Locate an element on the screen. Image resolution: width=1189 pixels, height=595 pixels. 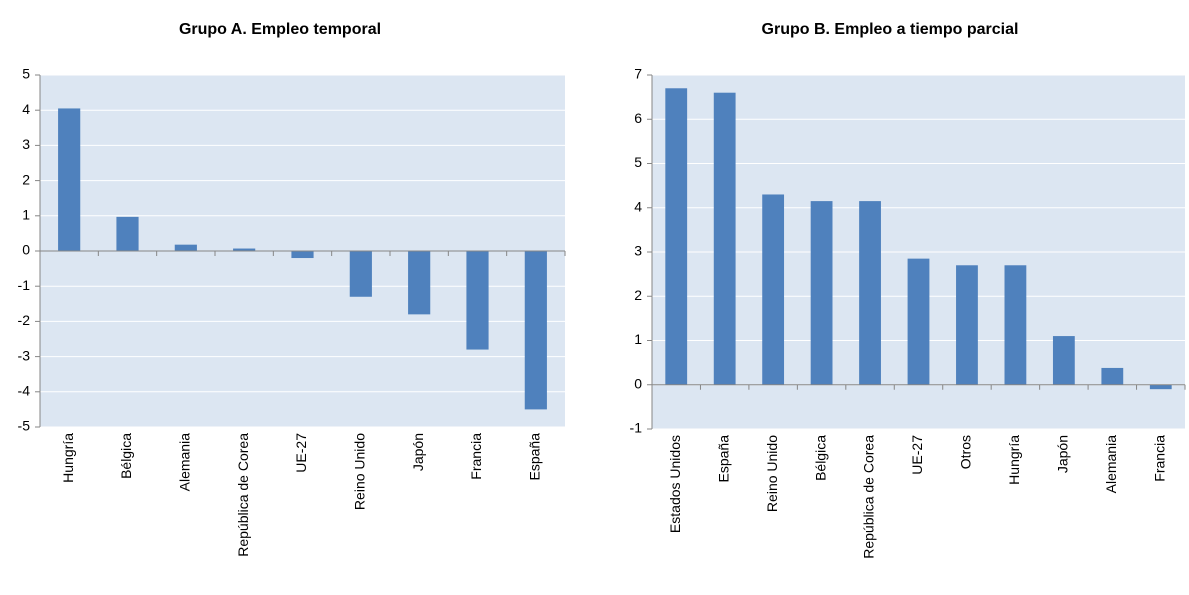
y-tick-label: -5 is located at coordinates (24, 426).